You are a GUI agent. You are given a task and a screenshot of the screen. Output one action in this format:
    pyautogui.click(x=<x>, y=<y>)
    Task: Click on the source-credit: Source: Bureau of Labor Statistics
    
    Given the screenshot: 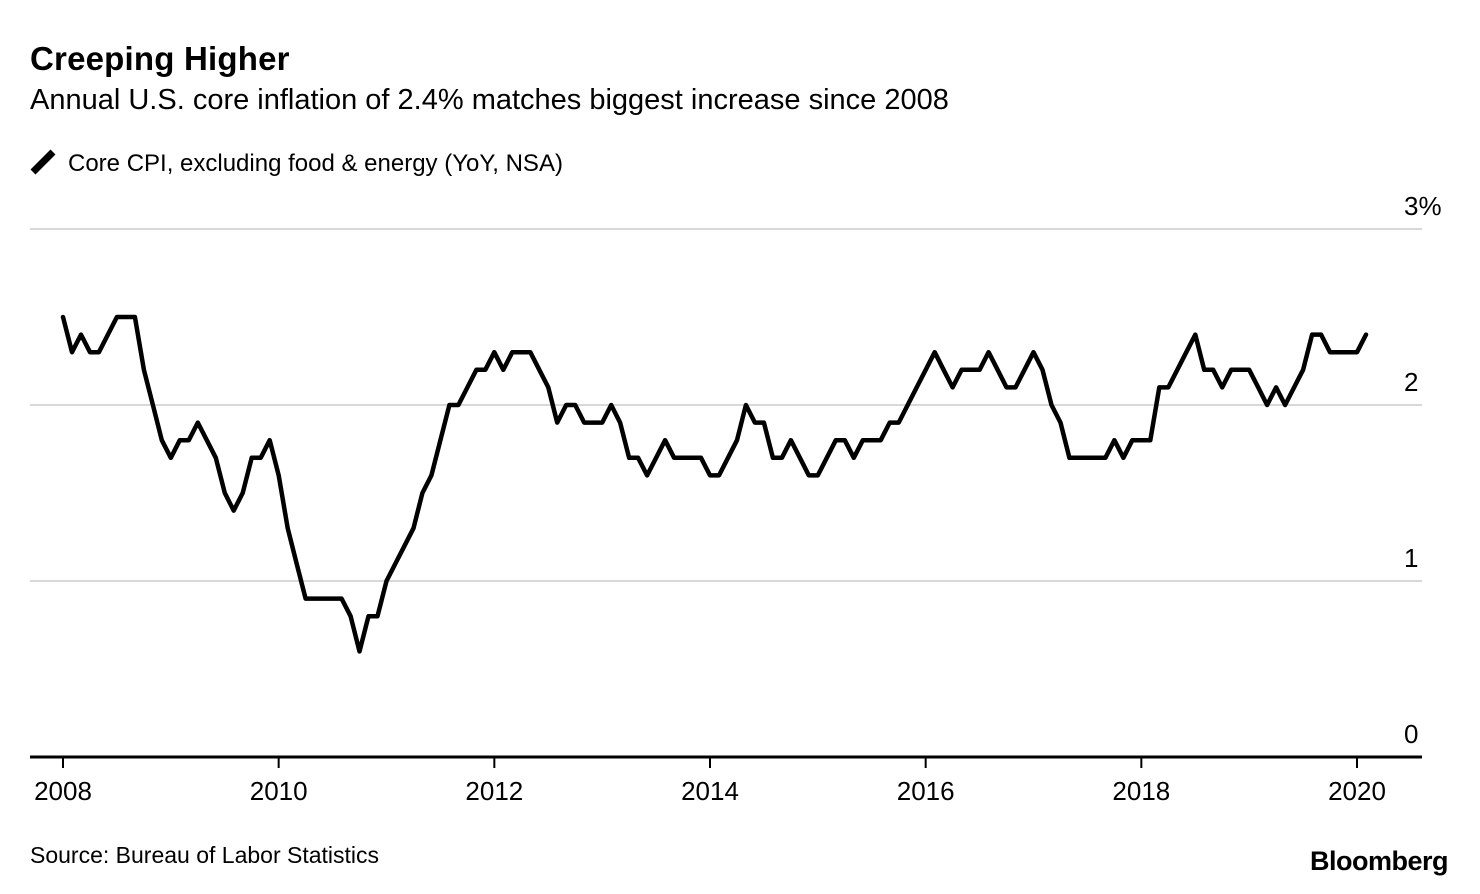 What is the action you would take?
    pyautogui.click(x=205, y=855)
    